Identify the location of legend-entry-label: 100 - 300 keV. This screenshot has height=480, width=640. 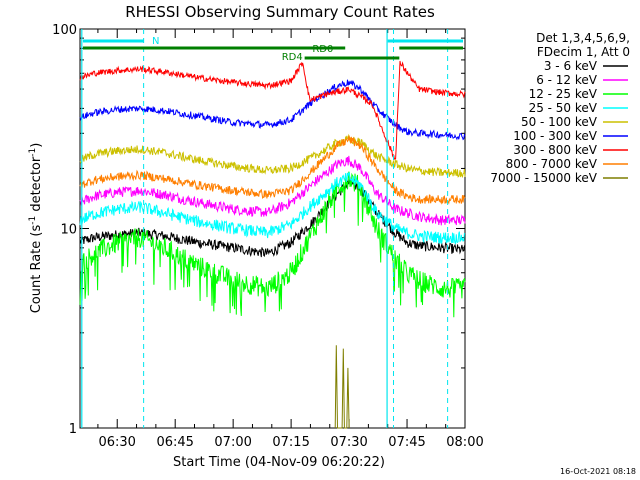
(555, 136).